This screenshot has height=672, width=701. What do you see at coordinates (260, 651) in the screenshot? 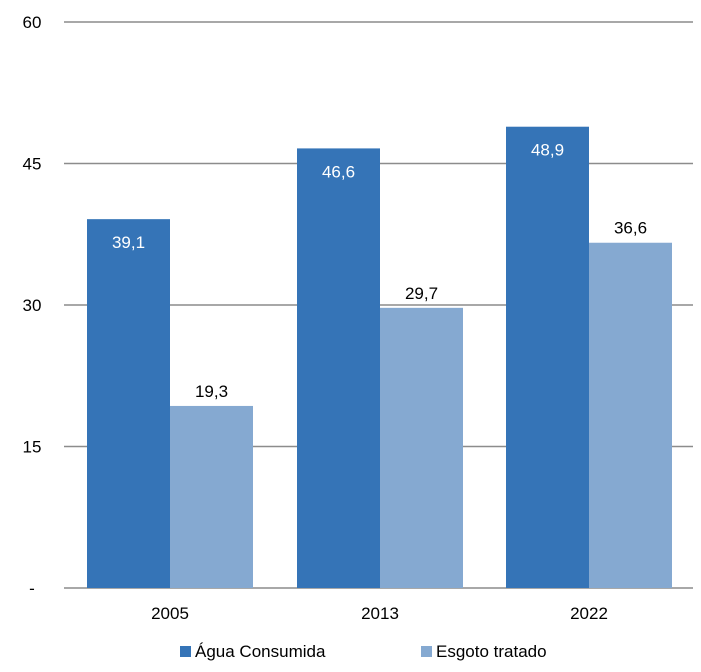
I see `legend-label: Água Consumida` at bounding box center [260, 651].